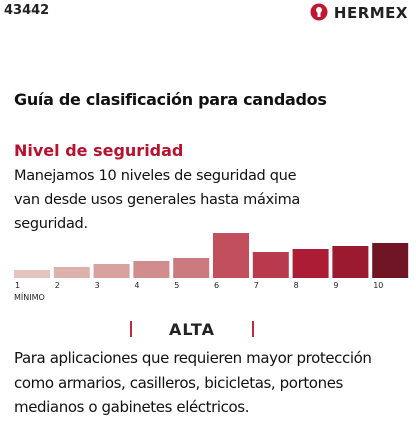 The image size is (416, 437). Describe the element at coordinates (216, 285) in the screenshot. I see `level-label: 6` at that location.